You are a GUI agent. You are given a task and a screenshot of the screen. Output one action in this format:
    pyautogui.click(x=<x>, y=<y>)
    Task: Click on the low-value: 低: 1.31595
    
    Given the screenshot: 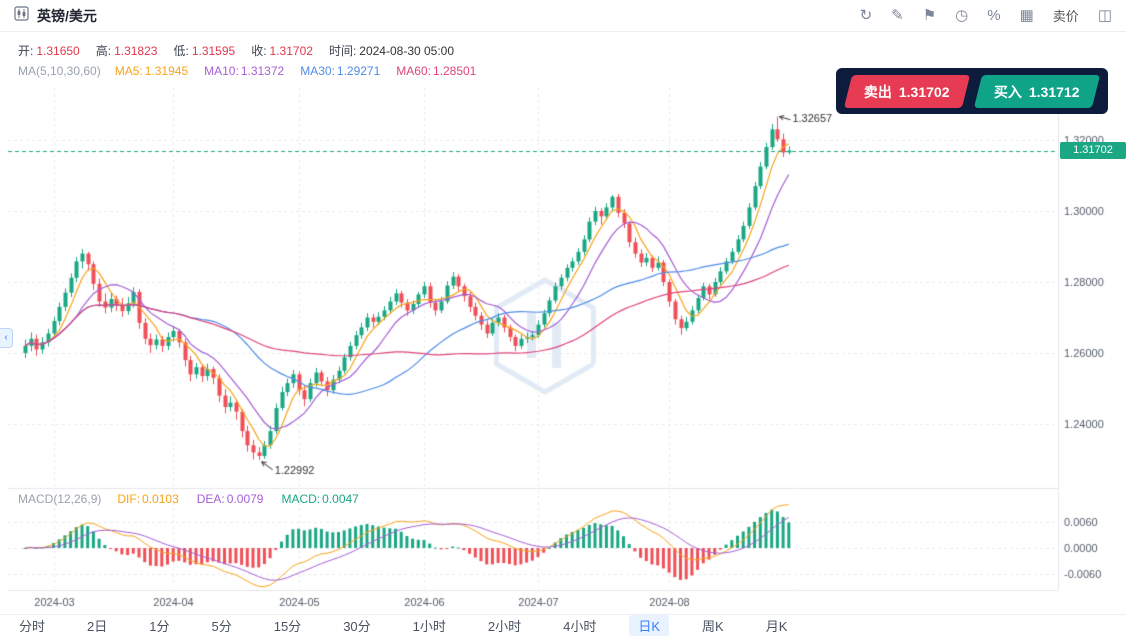 What is the action you would take?
    pyautogui.click(x=204, y=51)
    